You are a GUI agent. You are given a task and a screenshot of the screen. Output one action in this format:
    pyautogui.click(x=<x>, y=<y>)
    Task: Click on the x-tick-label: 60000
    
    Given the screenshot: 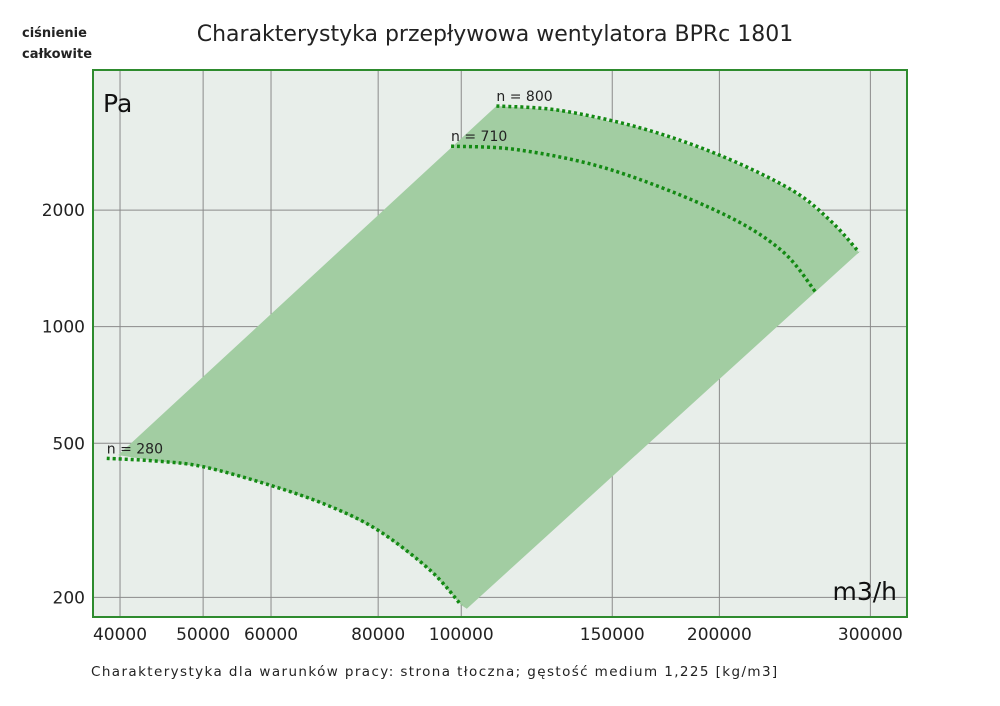 What is the action you would take?
    pyautogui.click(x=271, y=635)
    